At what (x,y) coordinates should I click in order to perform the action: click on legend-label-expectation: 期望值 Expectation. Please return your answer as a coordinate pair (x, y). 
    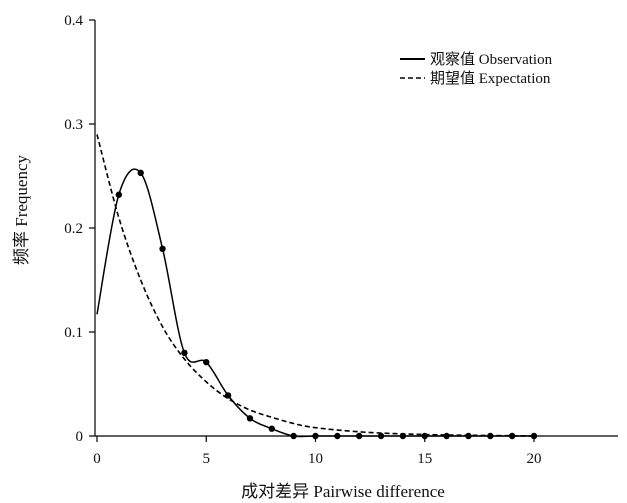
    Looking at the image, I should click on (490, 78).